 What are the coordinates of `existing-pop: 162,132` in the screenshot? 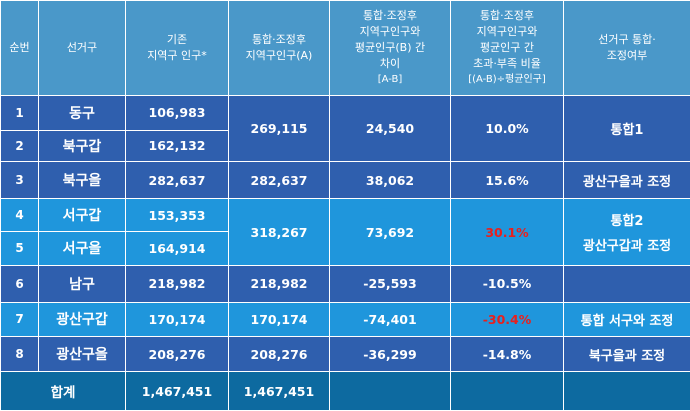 It's located at (177, 145).